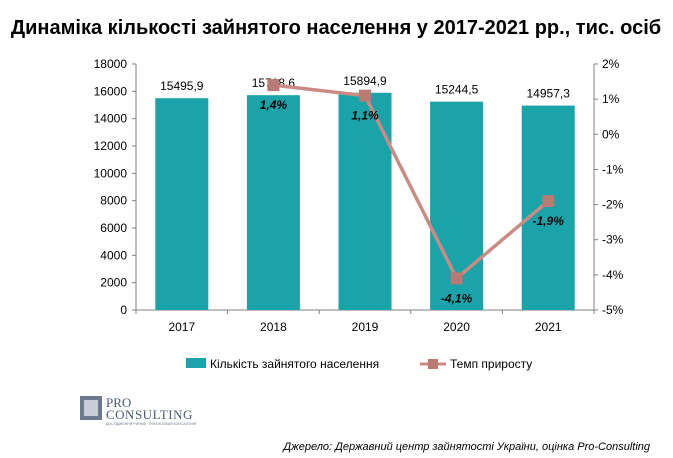 The height and width of the screenshot is (458, 673). Describe the element at coordinates (113, 283) in the screenshot. I see `left-tick-label-2000: 2000` at that location.